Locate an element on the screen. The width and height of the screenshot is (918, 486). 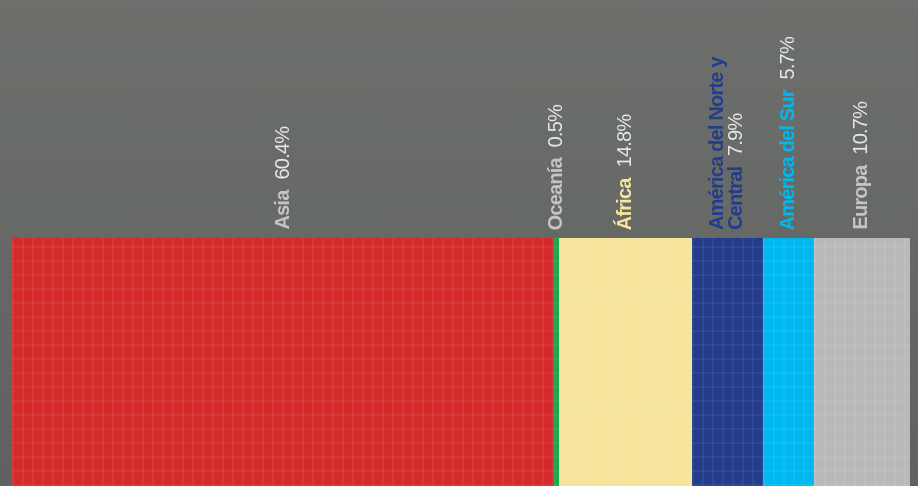
value-label: 7.9% is located at coordinates (736, 134).